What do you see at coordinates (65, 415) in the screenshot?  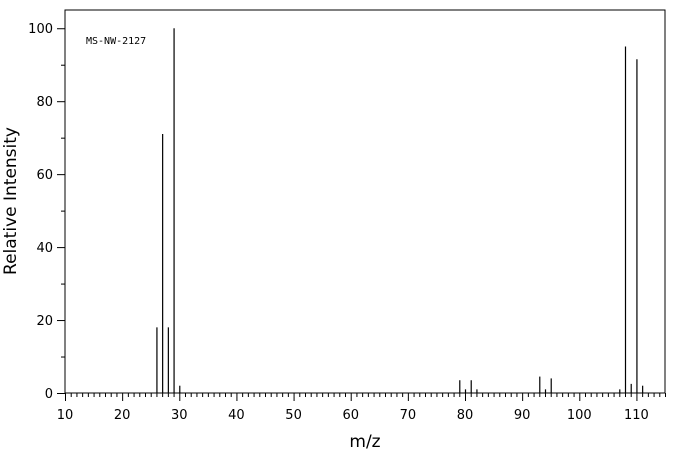 I see `x-tick-label: 10` at bounding box center [65, 415].